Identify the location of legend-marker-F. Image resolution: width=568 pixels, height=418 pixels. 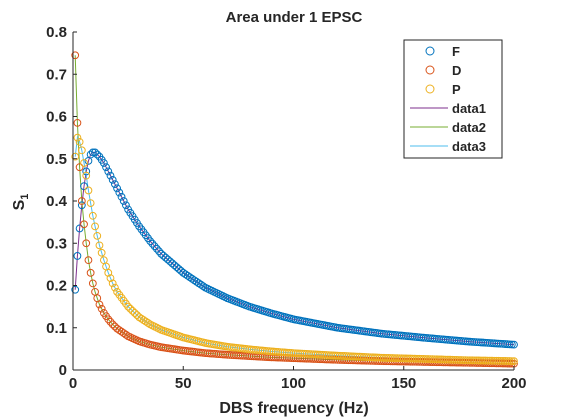
(430, 51).